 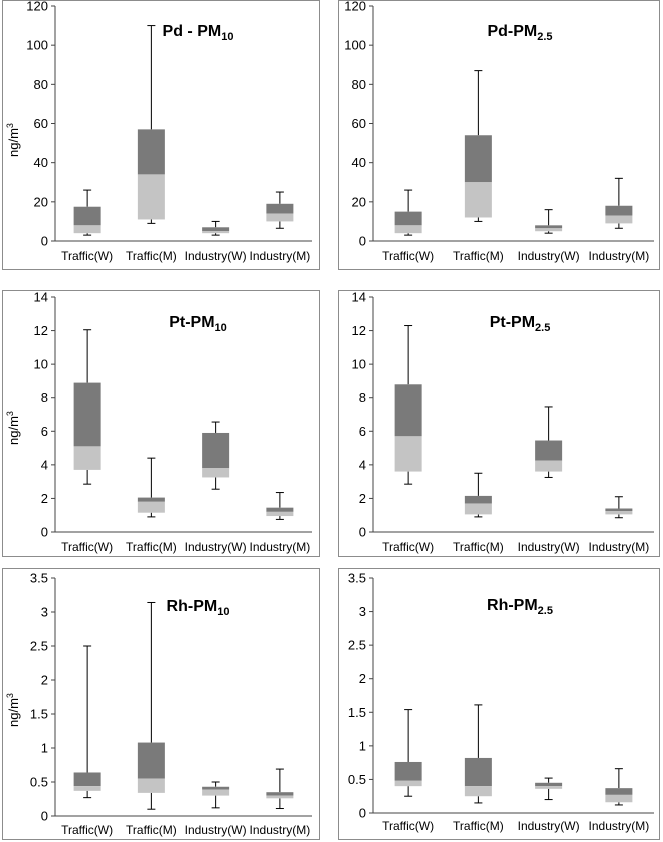 I want to click on rh-pm10-y-tick-label: 0.5, so click(x=39, y=782).